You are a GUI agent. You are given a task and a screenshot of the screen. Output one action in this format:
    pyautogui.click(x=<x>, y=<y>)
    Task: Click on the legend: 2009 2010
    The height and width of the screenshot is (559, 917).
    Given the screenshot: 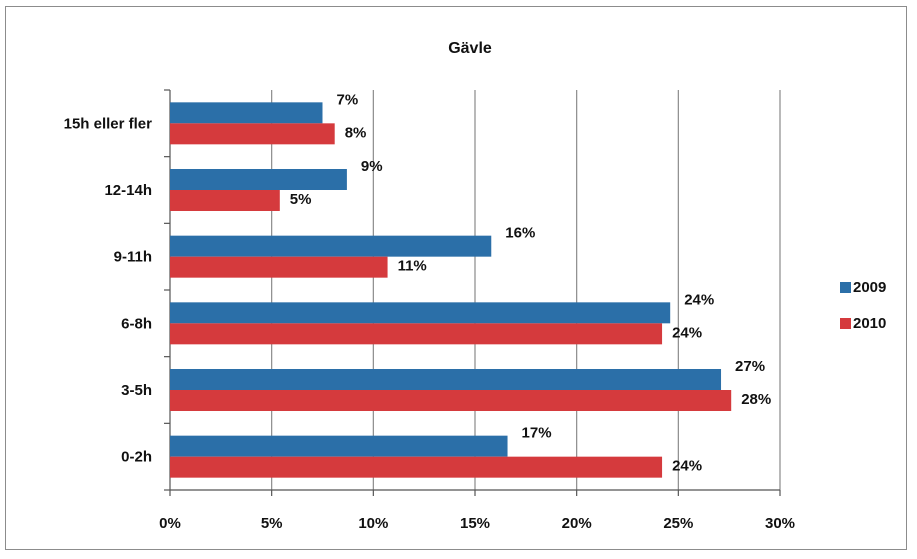 What is the action you would take?
    pyautogui.click(x=863, y=305)
    